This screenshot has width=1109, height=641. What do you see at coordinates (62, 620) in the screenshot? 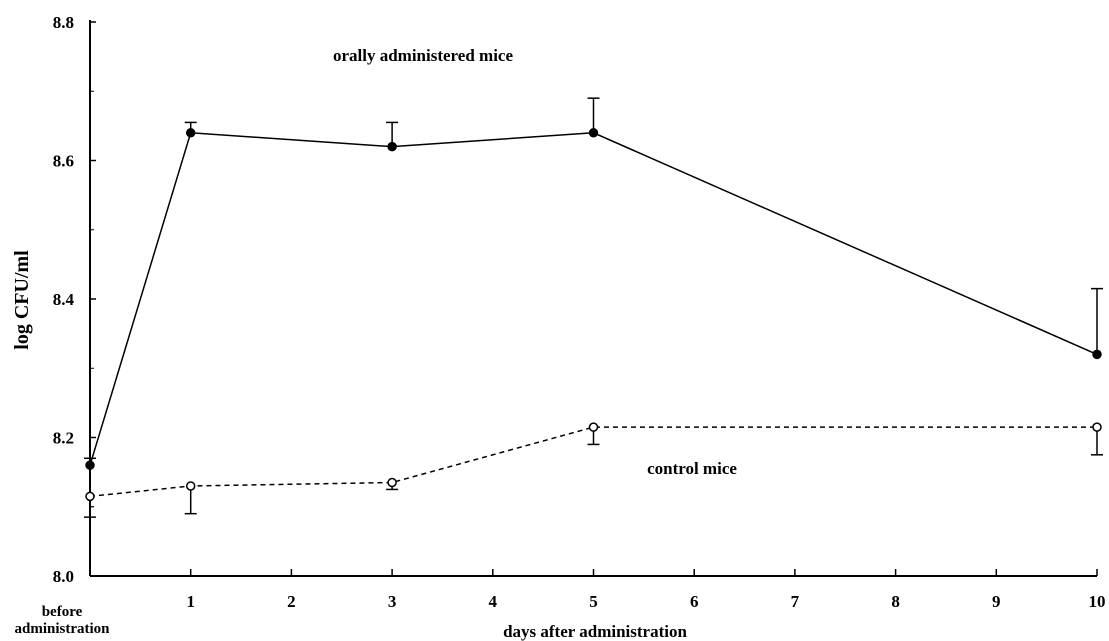
I see `x-tick-label-before: before administration` at bounding box center [62, 620].